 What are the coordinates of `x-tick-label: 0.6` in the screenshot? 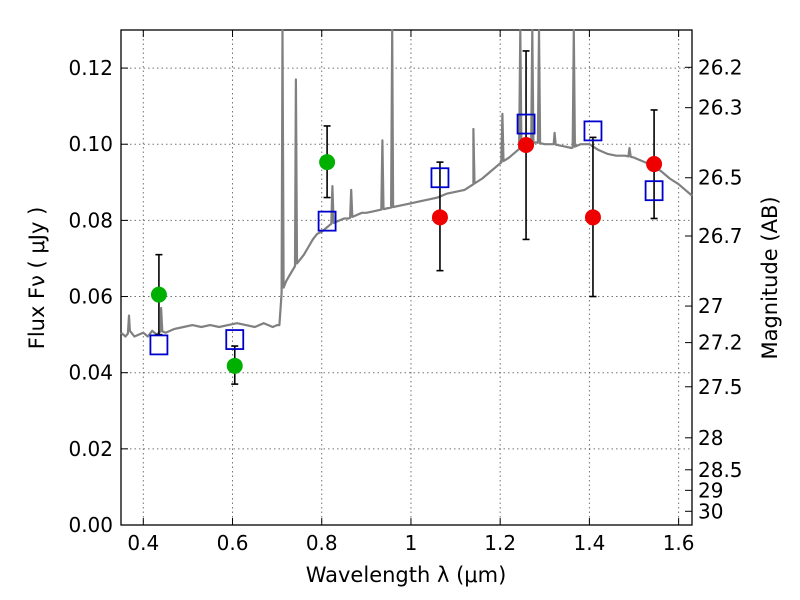 It's located at (233, 543).